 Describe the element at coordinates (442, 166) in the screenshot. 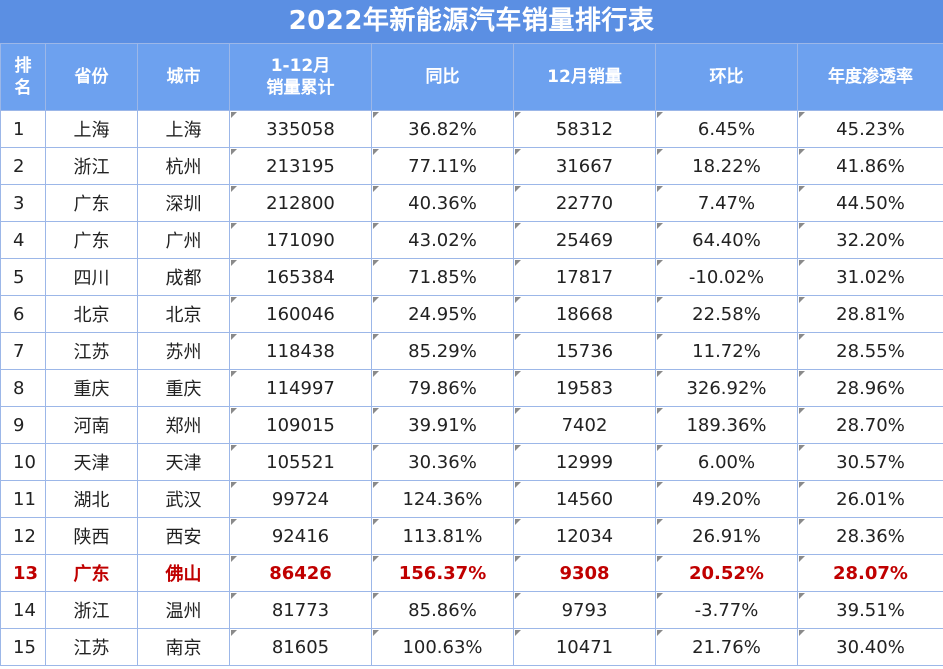

I see `cell-yoy: 77.11%` at that location.